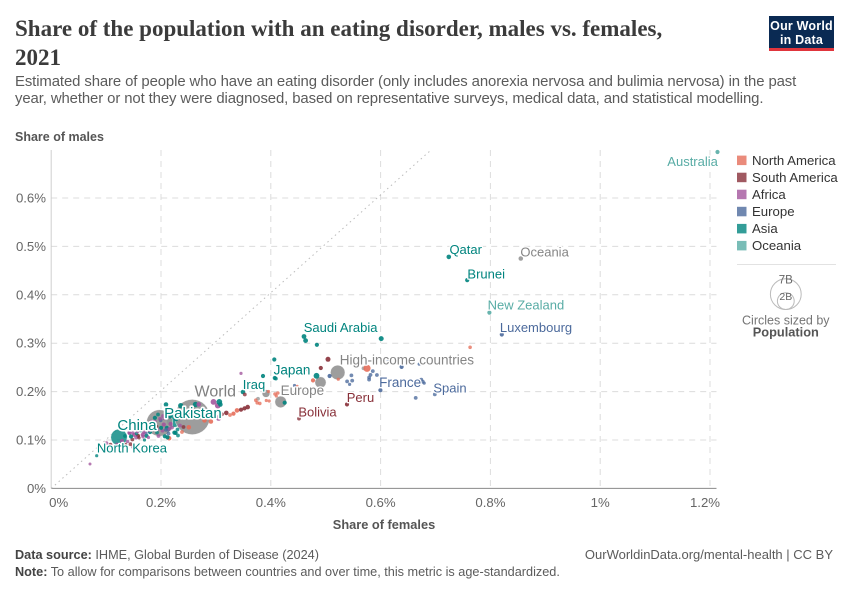  I want to click on svg-text: Population, so click(786, 332).